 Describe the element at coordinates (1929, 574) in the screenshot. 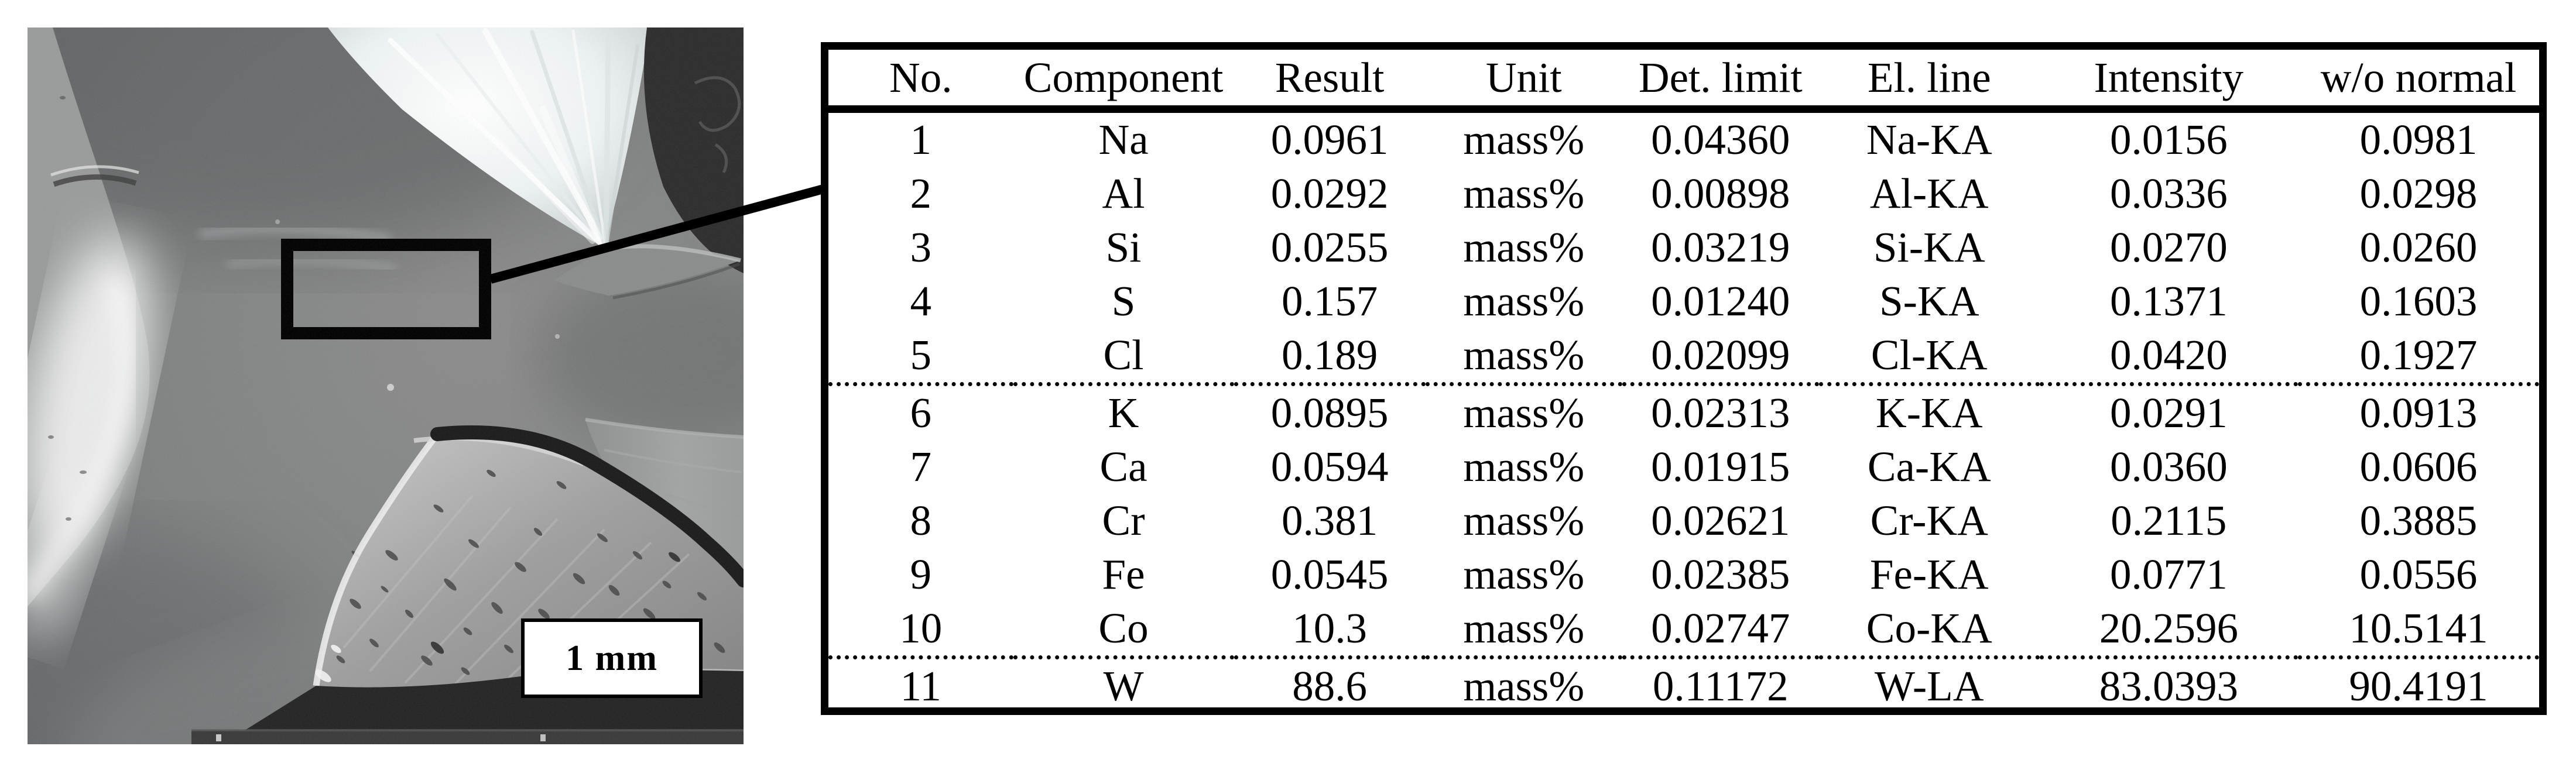

I see `table-cell: Fe-KA` at that location.